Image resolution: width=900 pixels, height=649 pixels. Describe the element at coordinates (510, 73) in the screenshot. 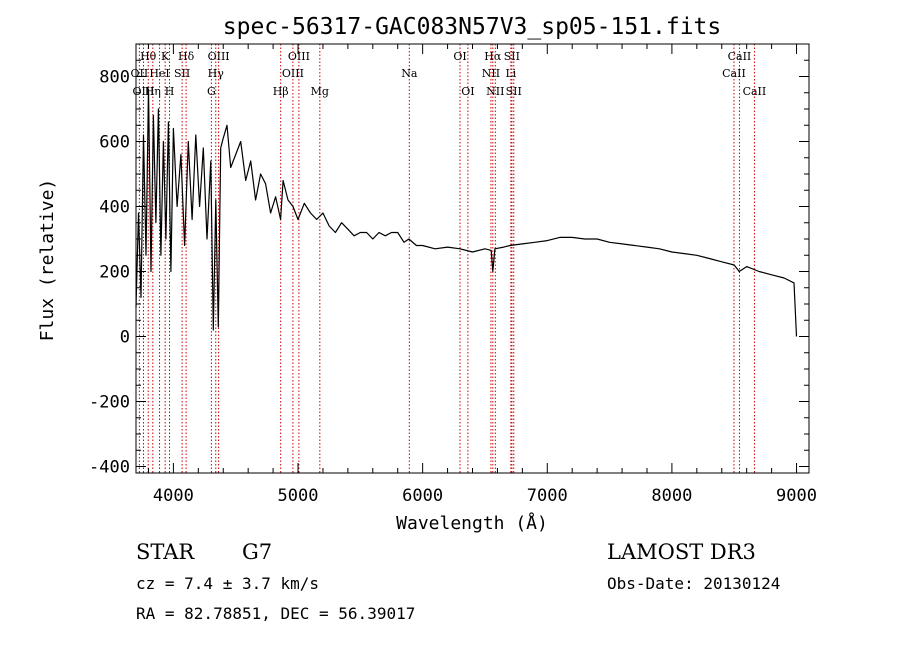

I see `marker-label: Li` at that location.